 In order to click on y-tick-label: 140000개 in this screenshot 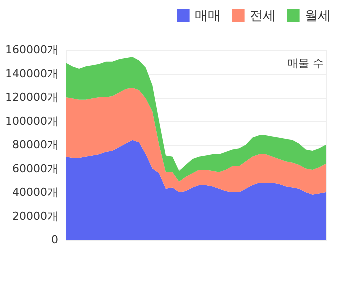, I will do `click(32, 73)`.